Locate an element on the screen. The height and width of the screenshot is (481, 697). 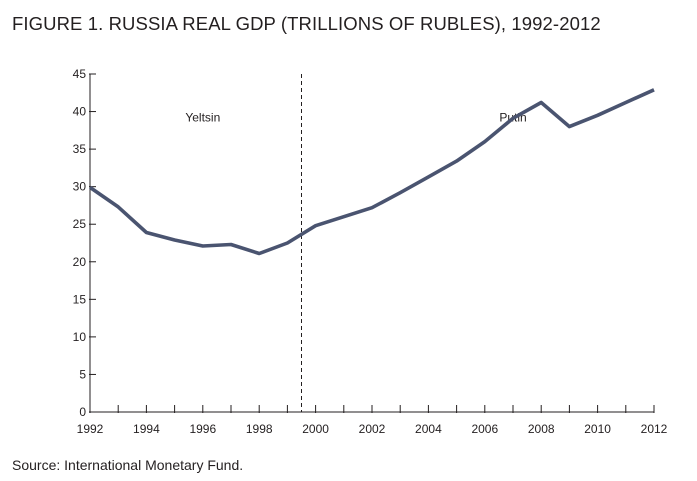
x-tick-label: 1992 is located at coordinates (90, 429).